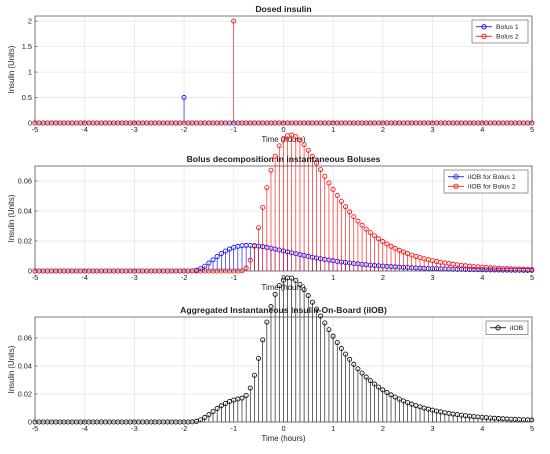  What do you see at coordinates (25, 338) in the screenshot?
I see `y-tick-label: 0.06` at bounding box center [25, 338].